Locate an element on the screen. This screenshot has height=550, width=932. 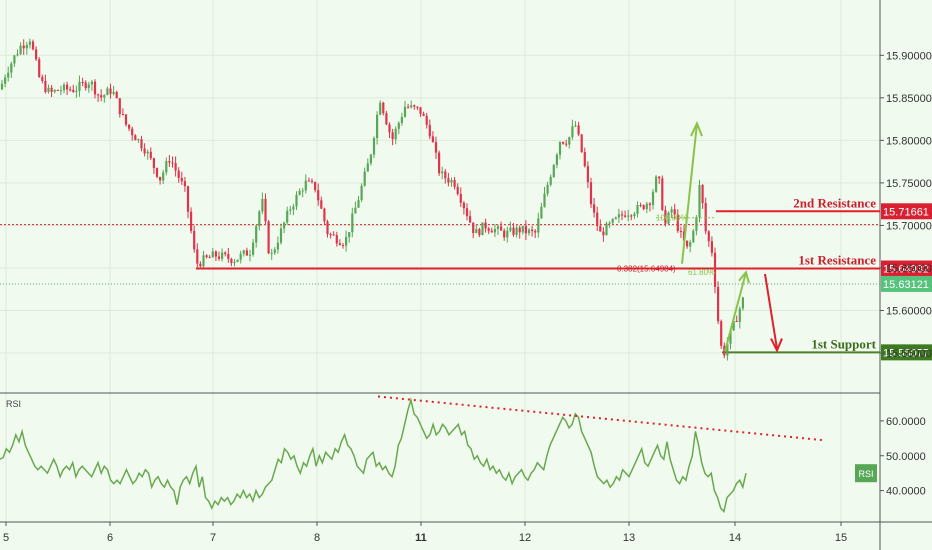
price-tick-label: 15.90000 is located at coordinates (909, 56).